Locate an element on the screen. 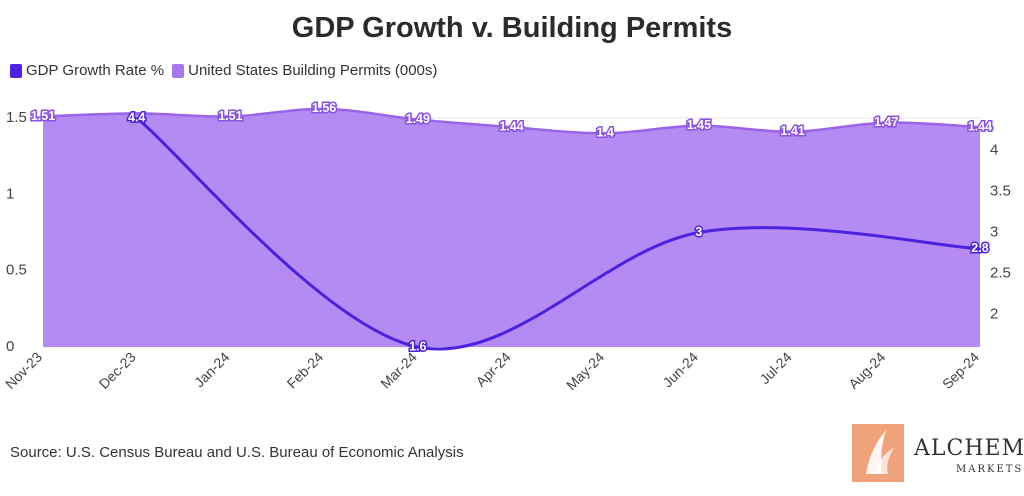 Image resolution: width=1024 pixels, height=496 pixels. right-axis-tick-label: 3.5 is located at coordinates (1000, 191).